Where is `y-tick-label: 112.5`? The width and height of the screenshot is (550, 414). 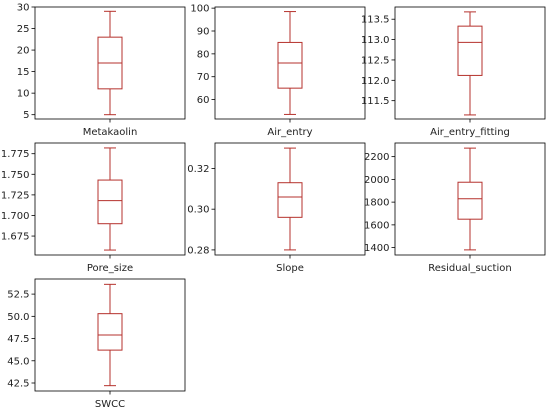 y-tick-label: 112.5 is located at coordinates (375, 60).